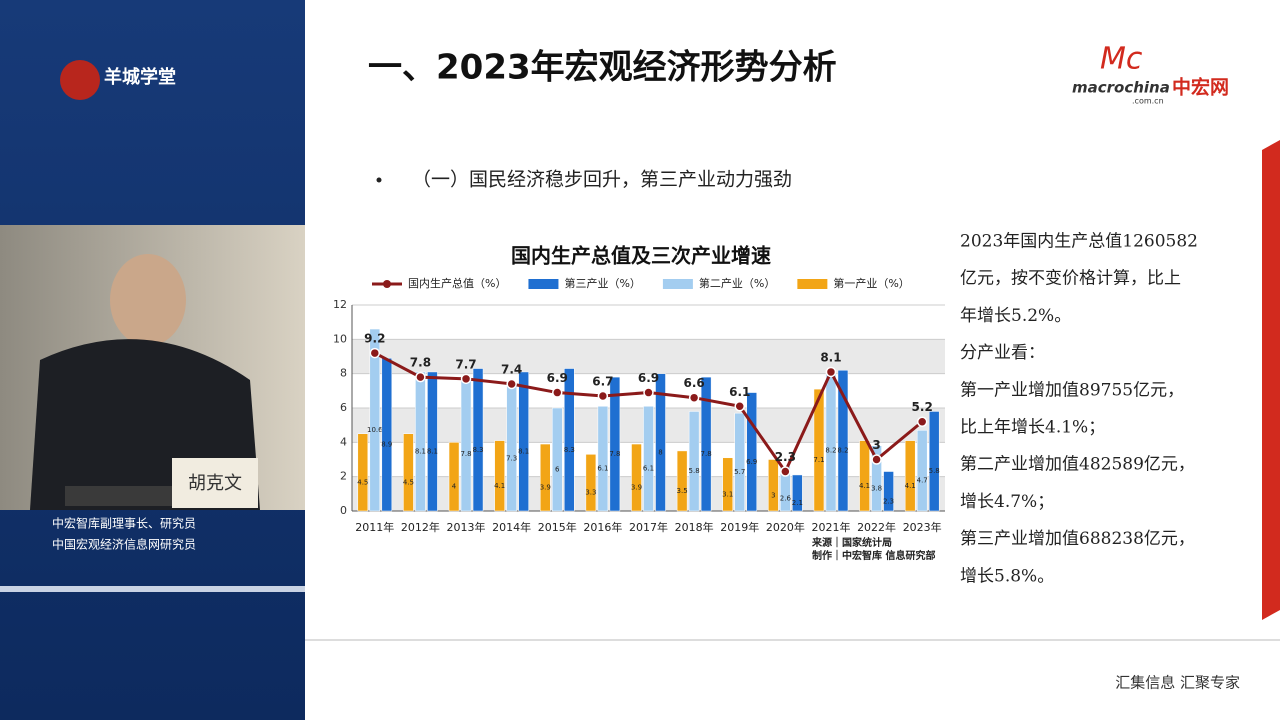  I want to click on brand-cn: 中宏网, so click(1200, 87).